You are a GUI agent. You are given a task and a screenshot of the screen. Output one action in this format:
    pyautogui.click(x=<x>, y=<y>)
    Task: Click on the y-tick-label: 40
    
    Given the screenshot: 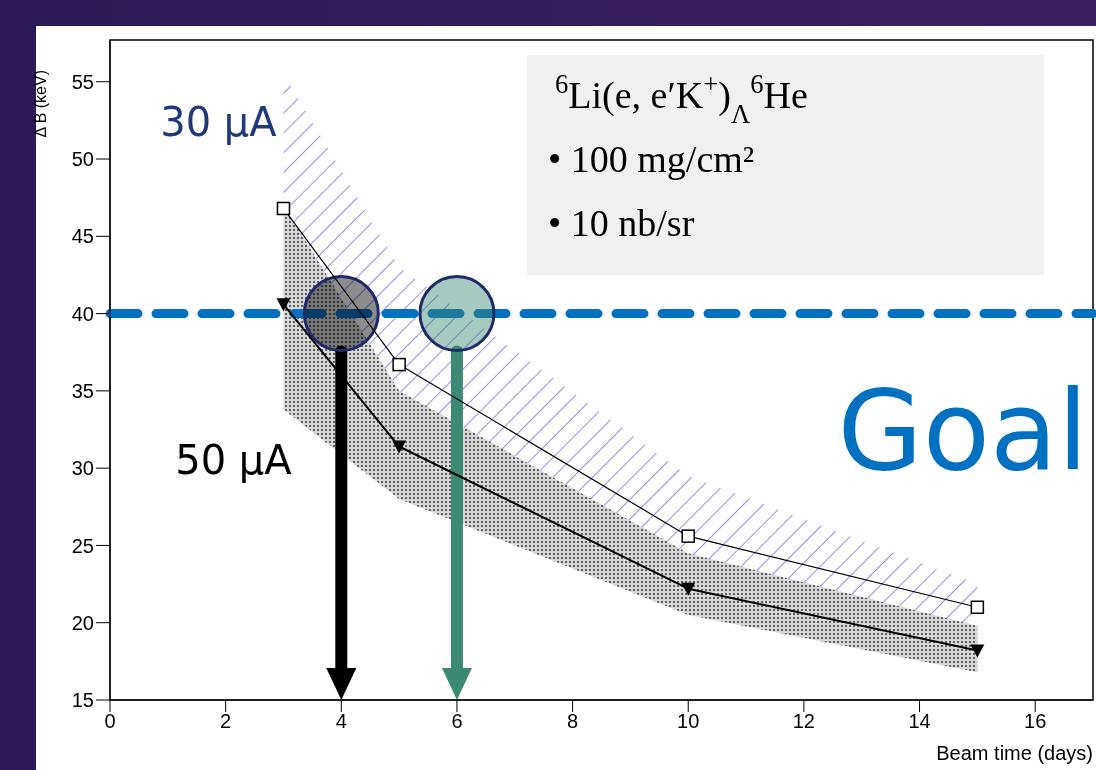 What is the action you would take?
    pyautogui.click(x=82, y=313)
    